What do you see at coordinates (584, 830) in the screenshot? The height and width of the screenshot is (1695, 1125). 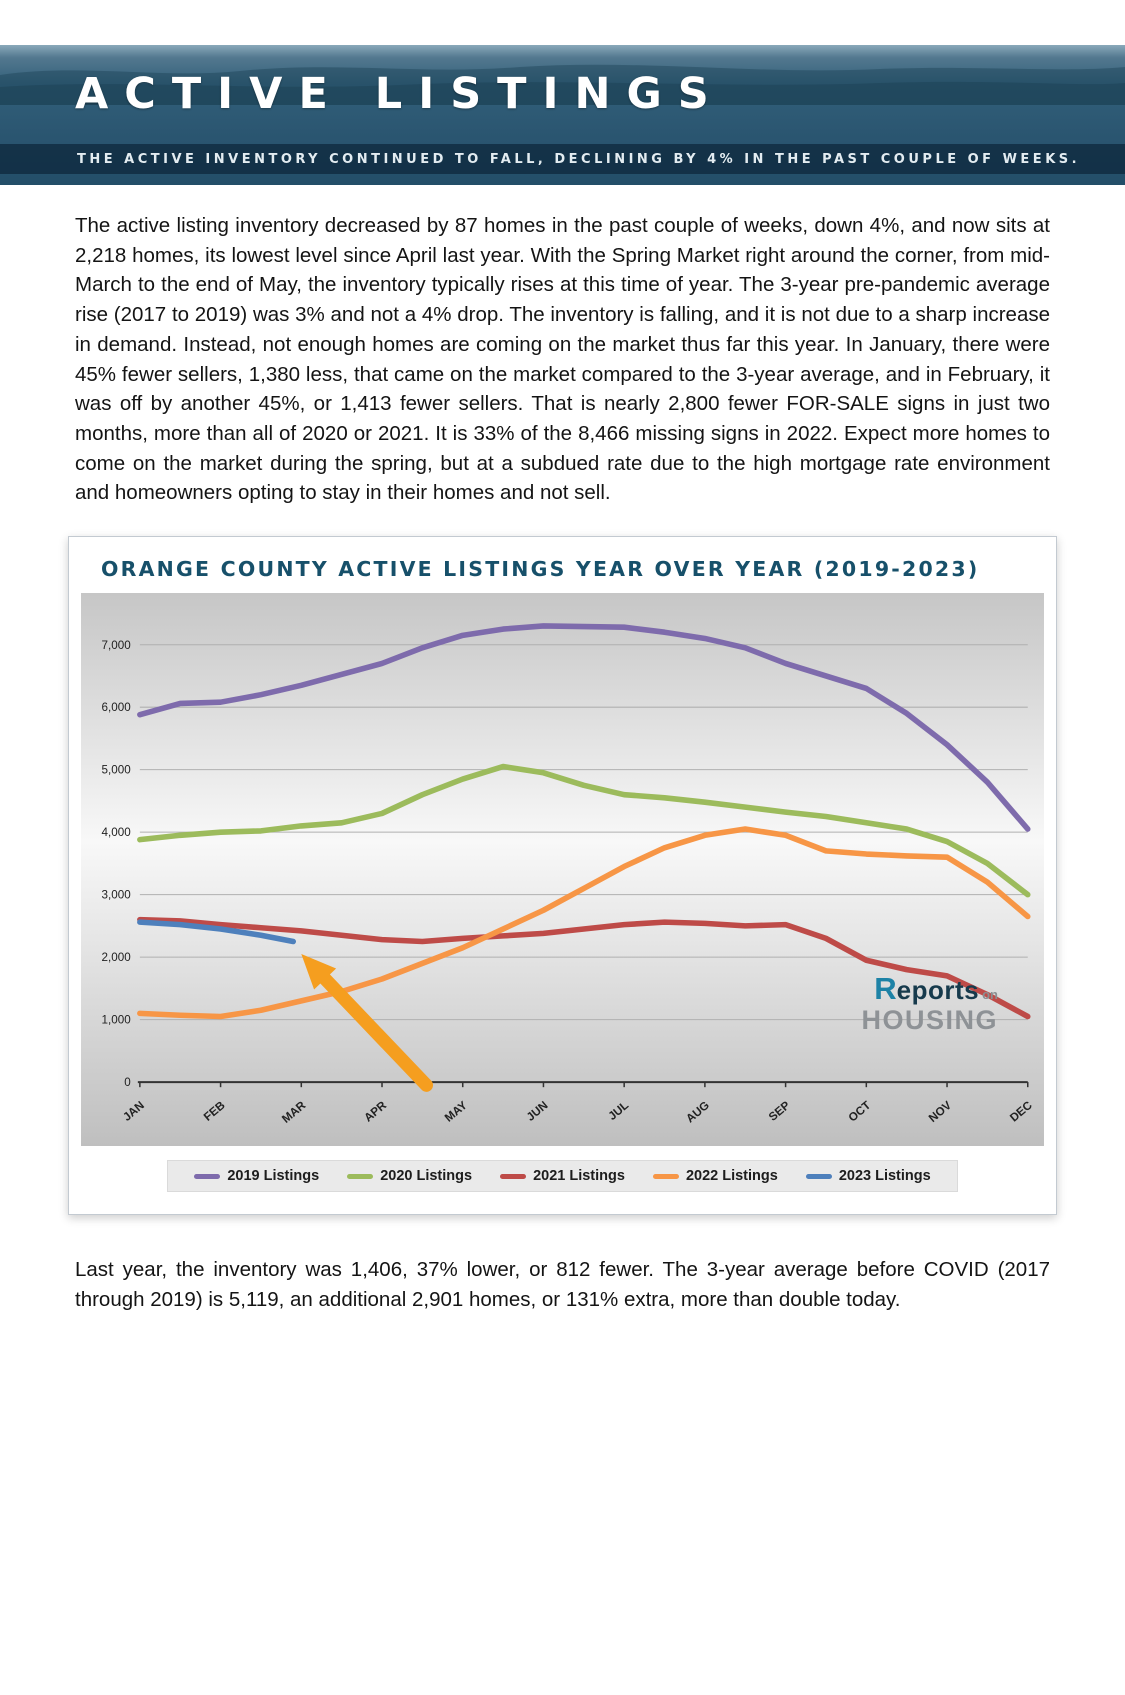 I see `series-2020-listings` at bounding box center [584, 830].